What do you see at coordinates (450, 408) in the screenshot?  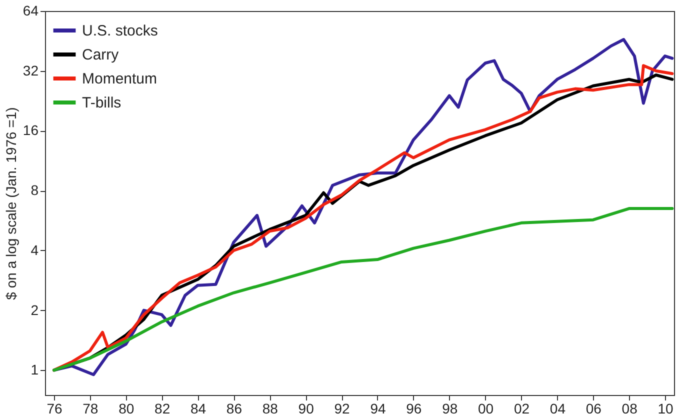 I see `x-tick-label: 98` at bounding box center [450, 408].